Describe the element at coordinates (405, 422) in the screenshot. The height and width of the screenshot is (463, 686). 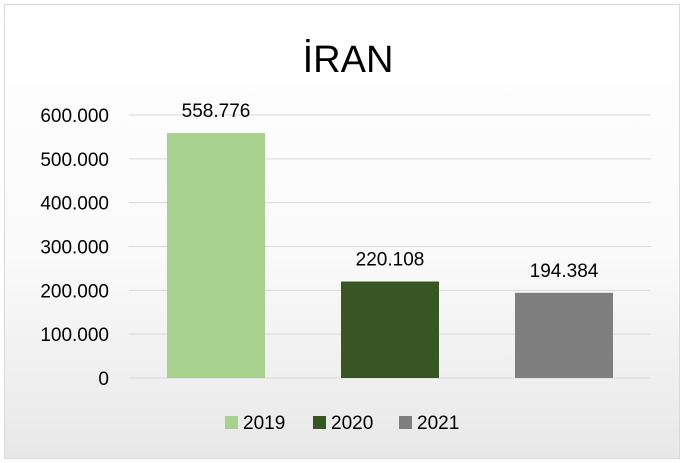
I see `legend-swatch-2021` at that location.